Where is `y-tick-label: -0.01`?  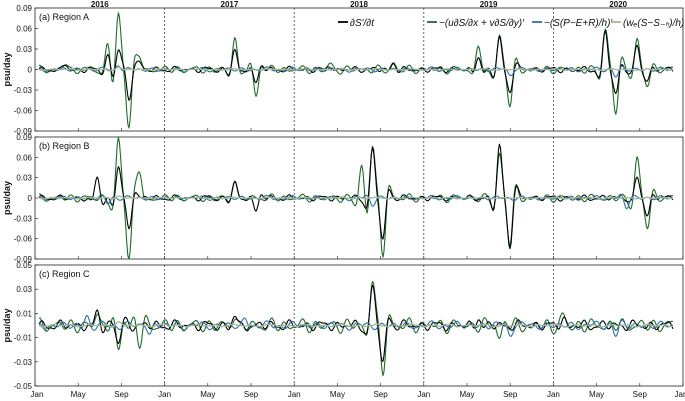 y-tick-label: -0.01 is located at coordinates (23, 338).